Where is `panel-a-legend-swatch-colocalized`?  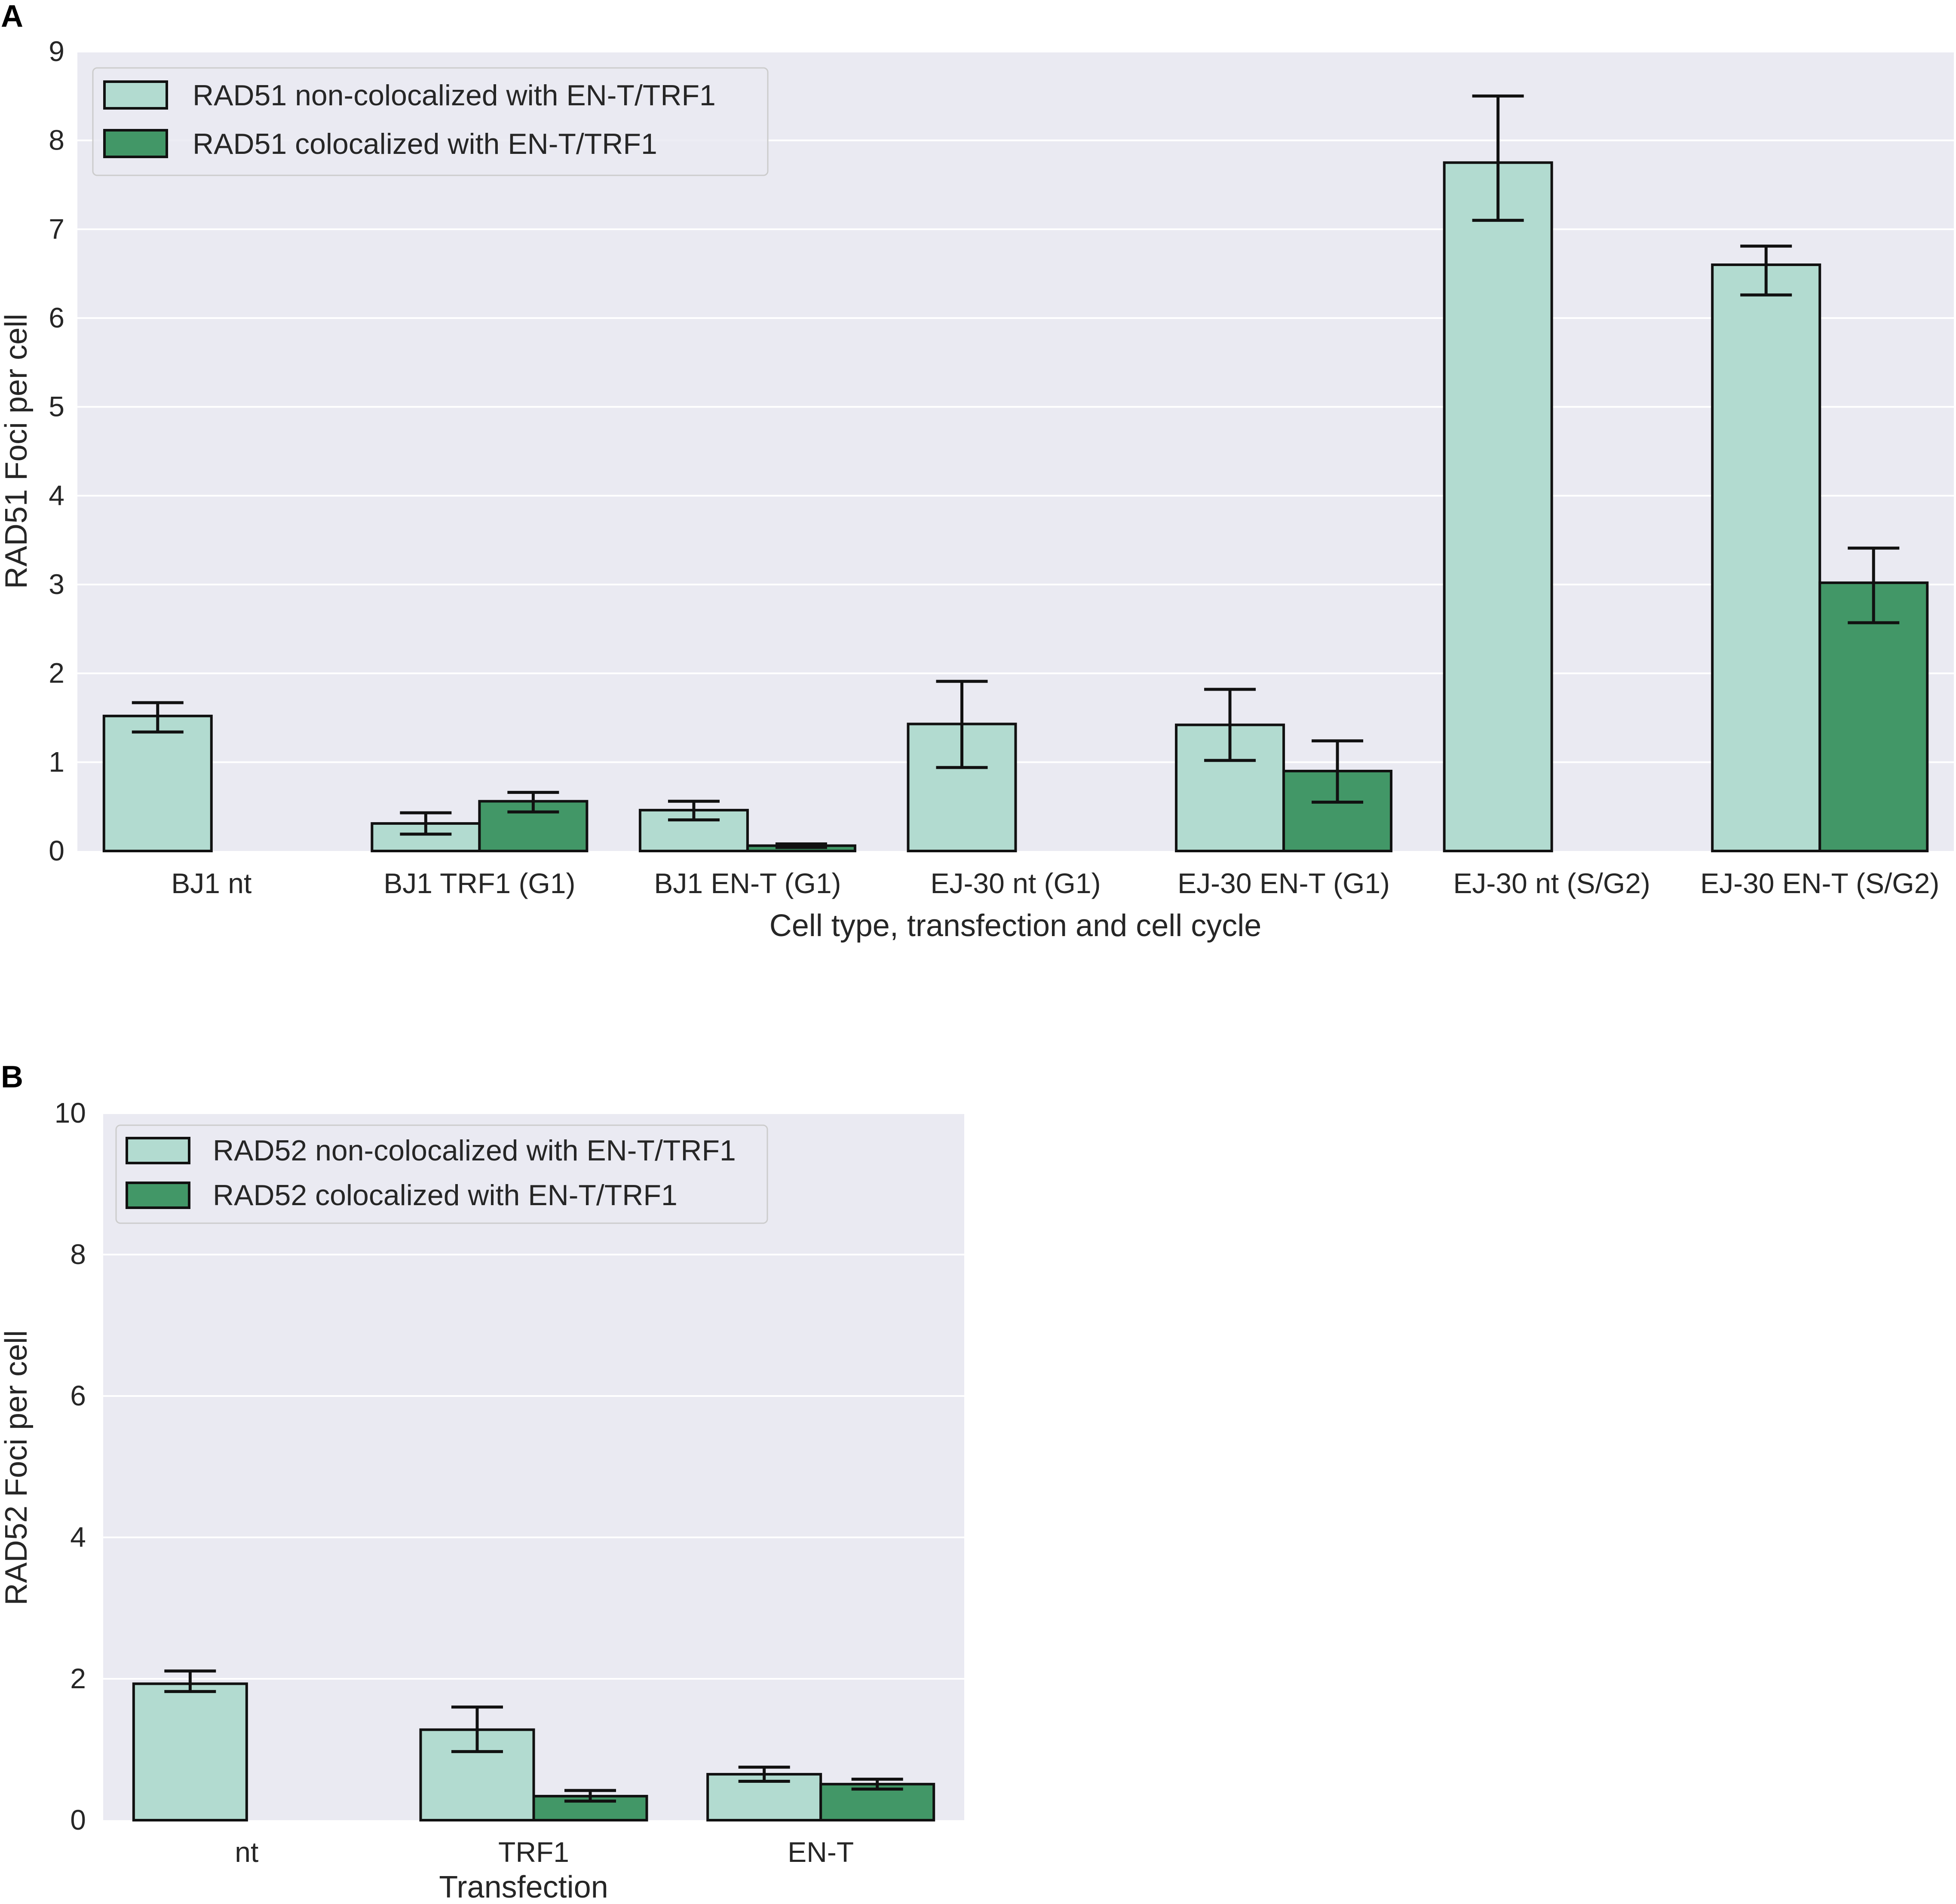
panel-a-legend-swatch-colocalized is located at coordinates (135, 143).